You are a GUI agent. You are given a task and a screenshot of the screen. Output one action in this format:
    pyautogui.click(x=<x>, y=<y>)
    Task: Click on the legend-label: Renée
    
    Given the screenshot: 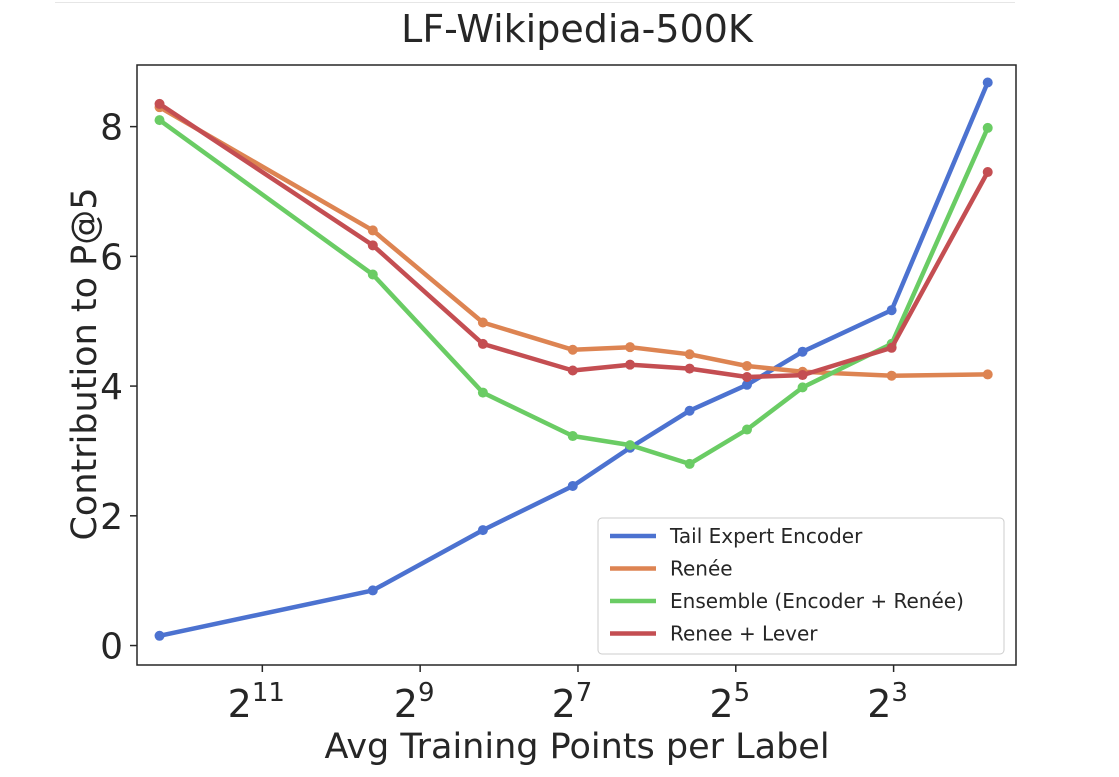 What is the action you would take?
    pyautogui.click(x=701, y=569)
    